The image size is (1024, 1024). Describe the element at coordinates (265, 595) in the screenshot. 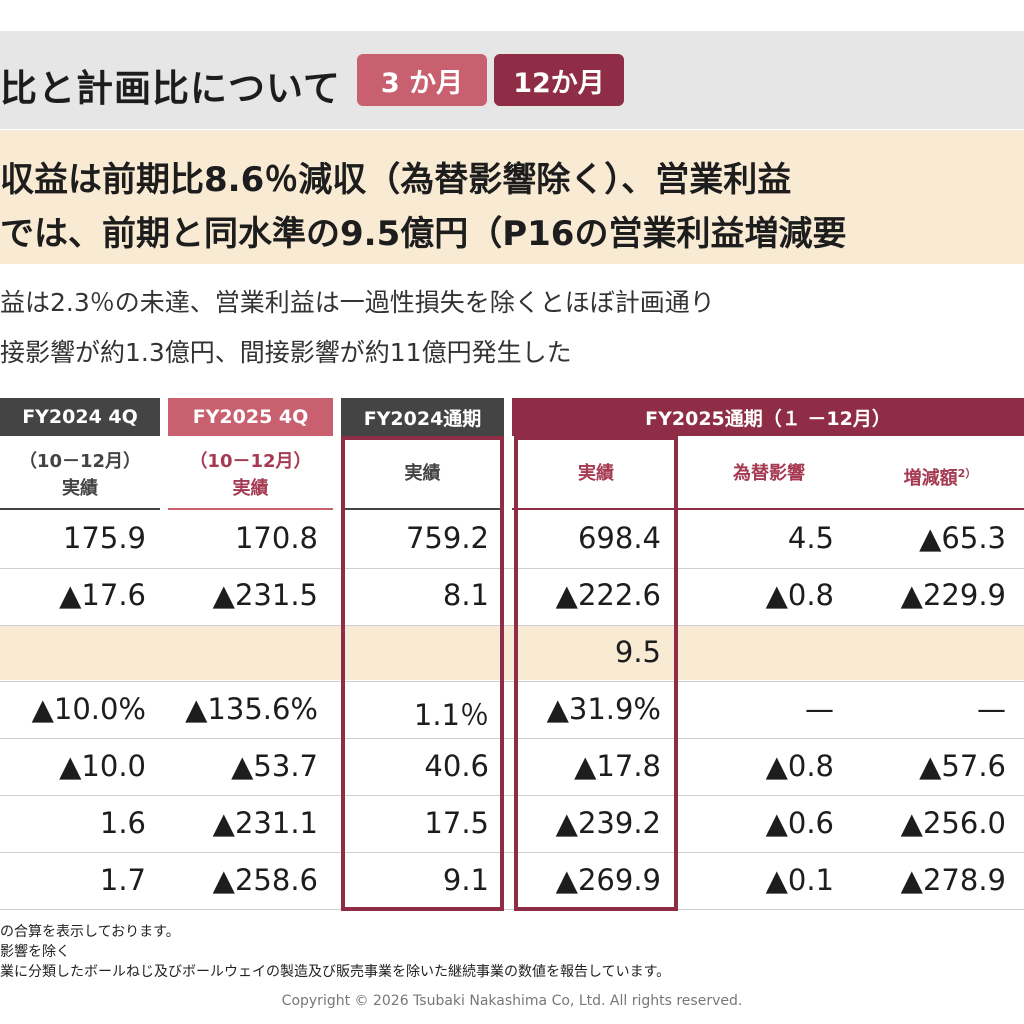

I see `table-cell: ▲231.5` at that location.